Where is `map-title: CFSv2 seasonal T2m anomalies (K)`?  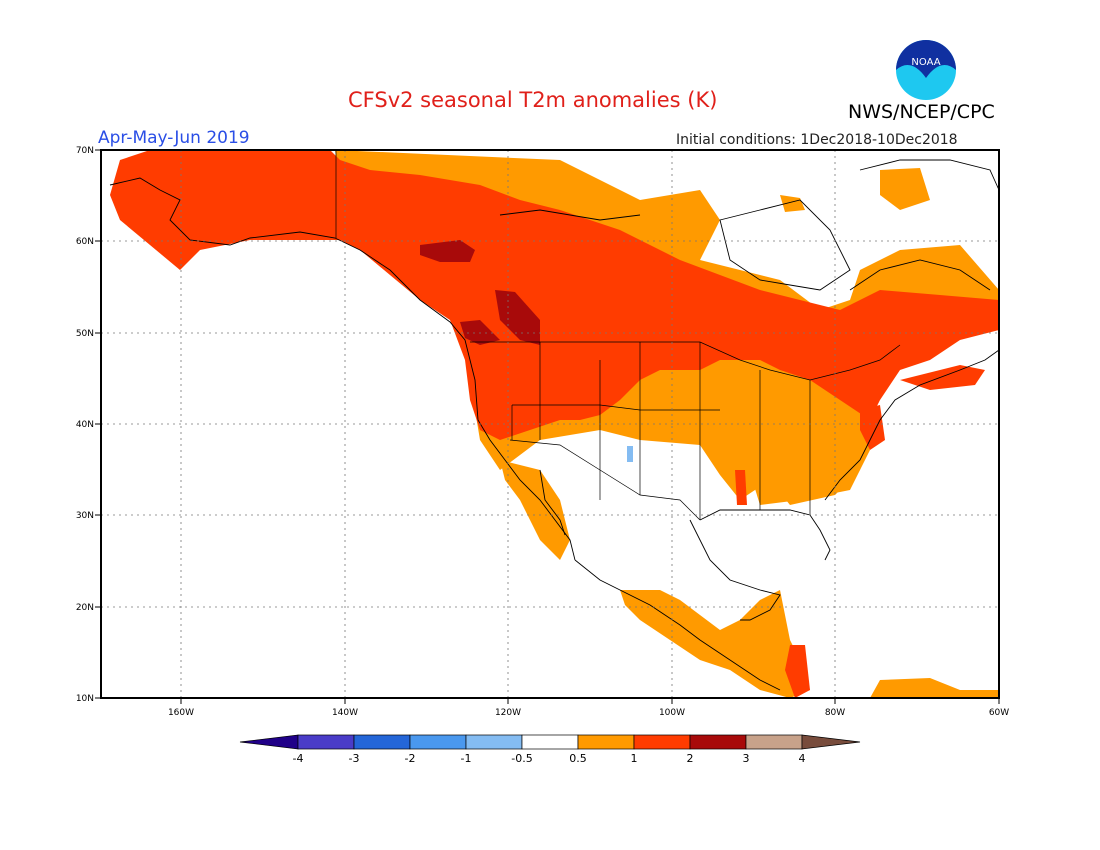 map-title: CFSv2 seasonal T2m anomalies (K) is located at coordinates (533, 100).